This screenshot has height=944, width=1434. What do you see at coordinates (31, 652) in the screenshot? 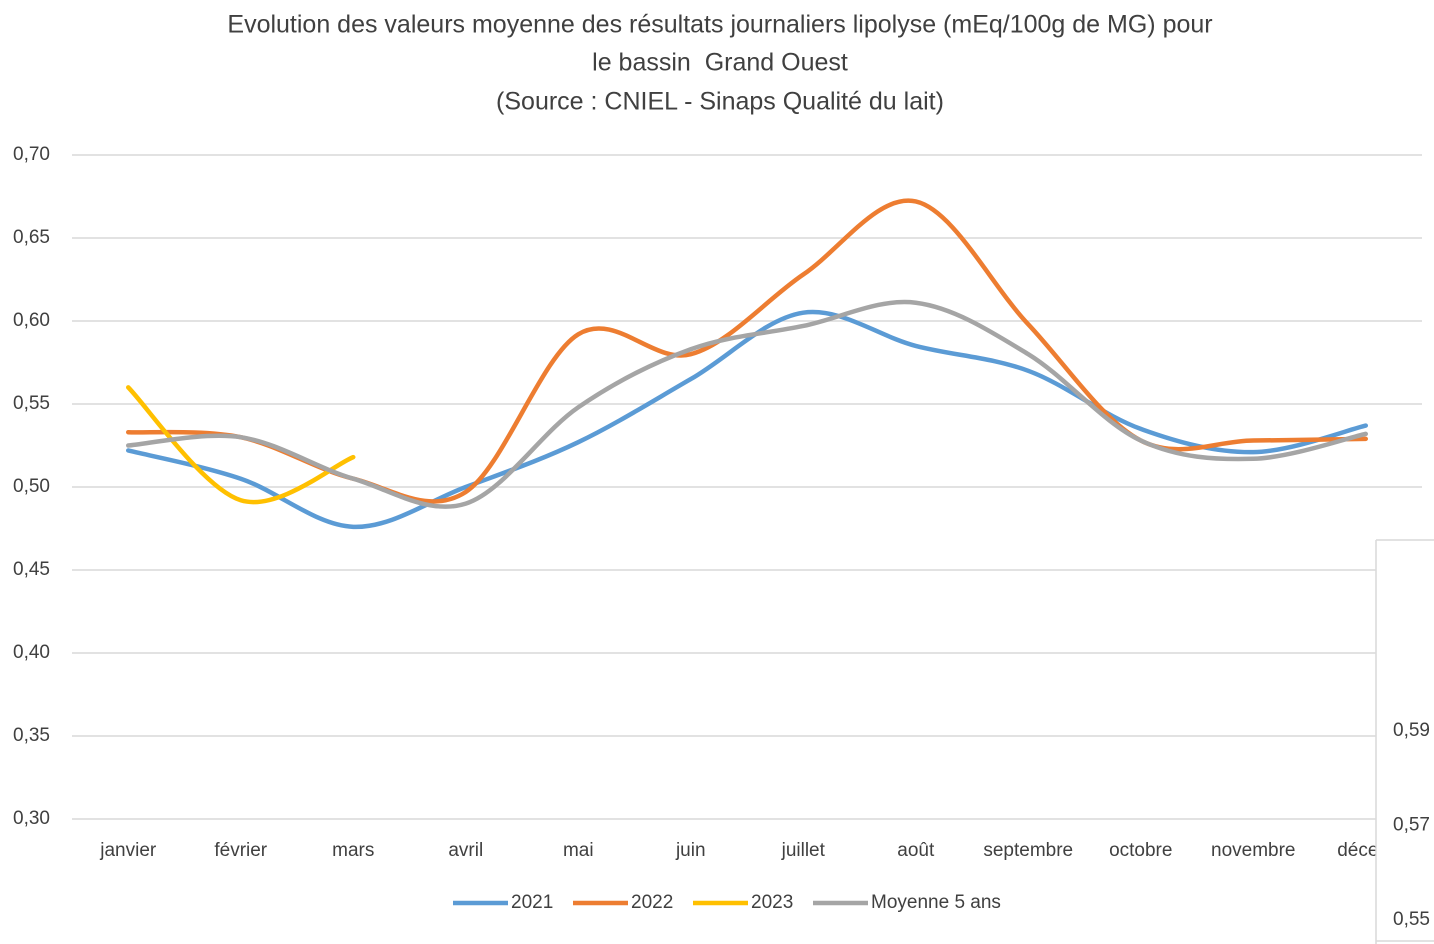
I see `y-tick-label: 0,40` at bounding box center [31, 652].